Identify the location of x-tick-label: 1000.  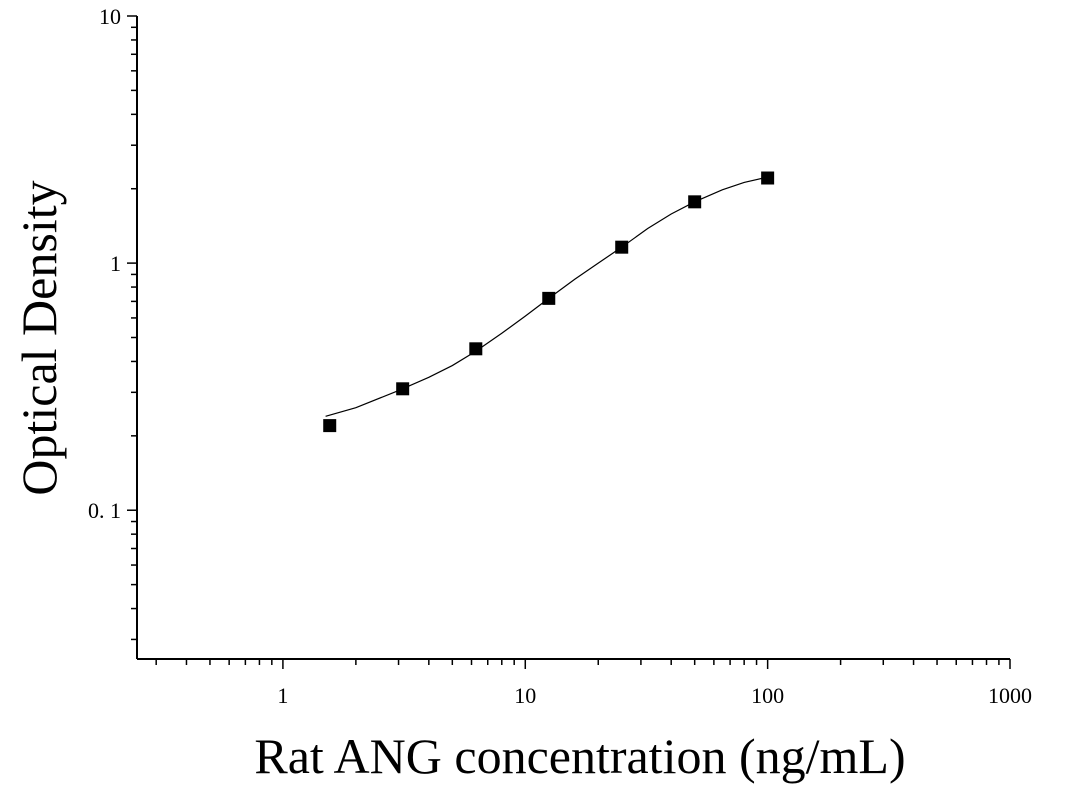
(1010, 695).